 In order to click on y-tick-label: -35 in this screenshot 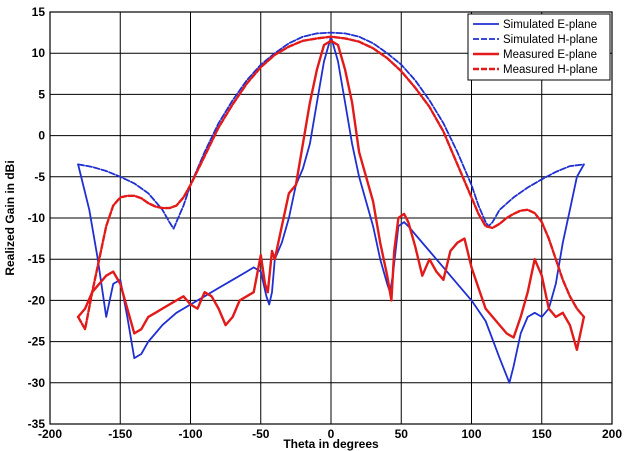, I will do `click(37, 424)`.